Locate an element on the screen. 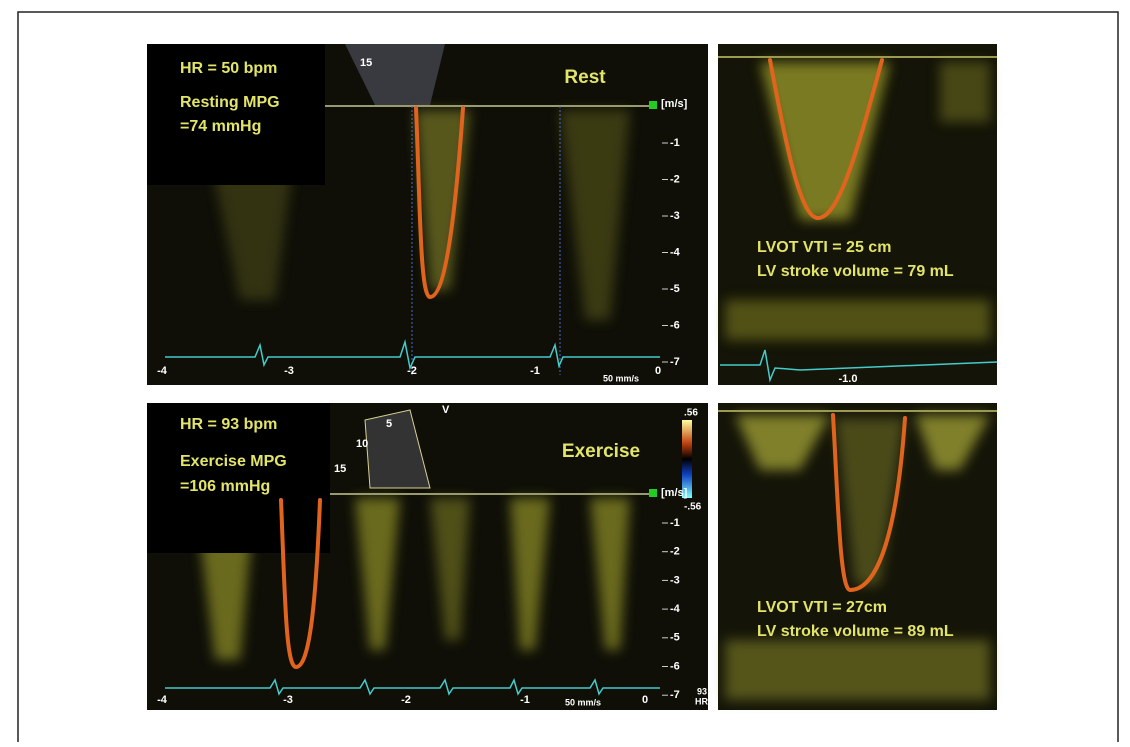 This screenshot has height=747, width=1130. exercise-lvot-panel: LVOT VTI = 27cm LV stroke volume = 89 mL is located at coordinates (857, 556).